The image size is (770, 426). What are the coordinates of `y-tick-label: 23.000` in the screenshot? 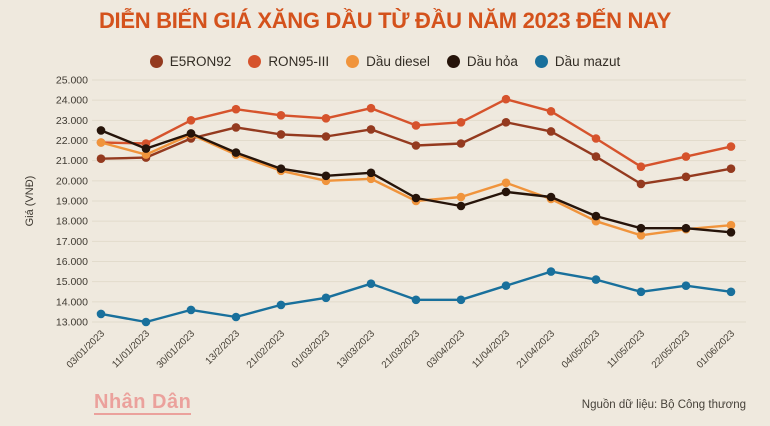 It's located at (72, 121).